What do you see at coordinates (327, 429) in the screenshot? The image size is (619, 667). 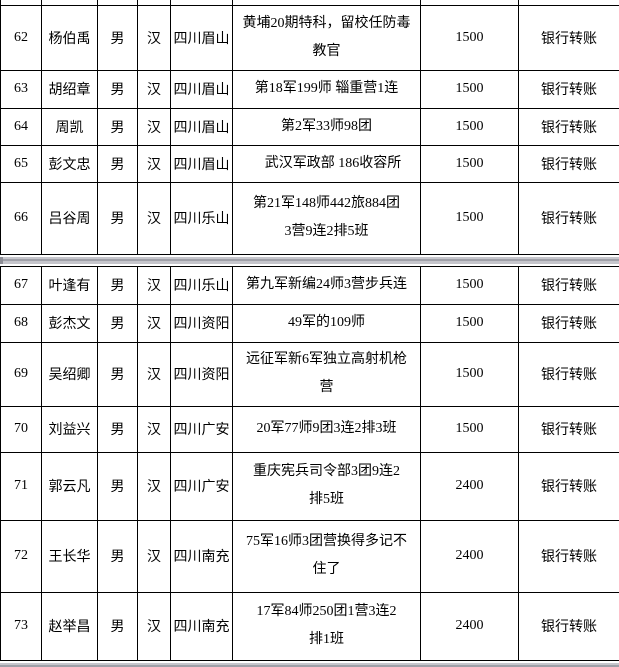 I see `cell-unit: 20军77师9团3连2排3班` at bounding box center [327, 429].